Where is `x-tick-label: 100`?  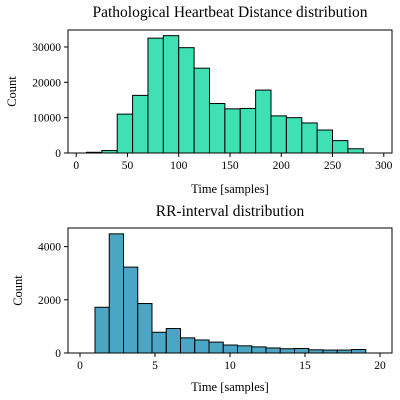
x-tick-label: 100 is located at coordinates (179, 166).